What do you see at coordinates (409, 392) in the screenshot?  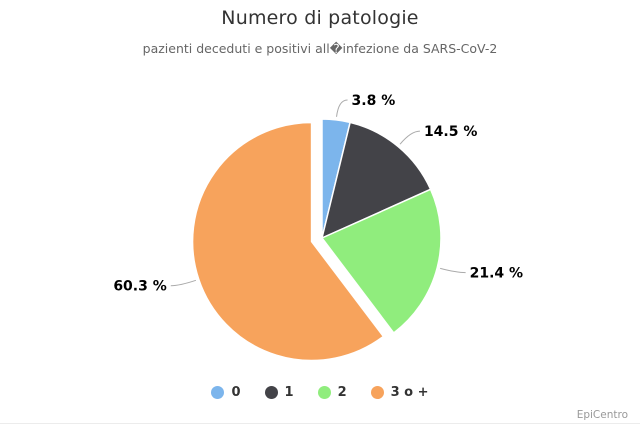 I see `legend-label: 3 o +` at bounding box center [409, 392].